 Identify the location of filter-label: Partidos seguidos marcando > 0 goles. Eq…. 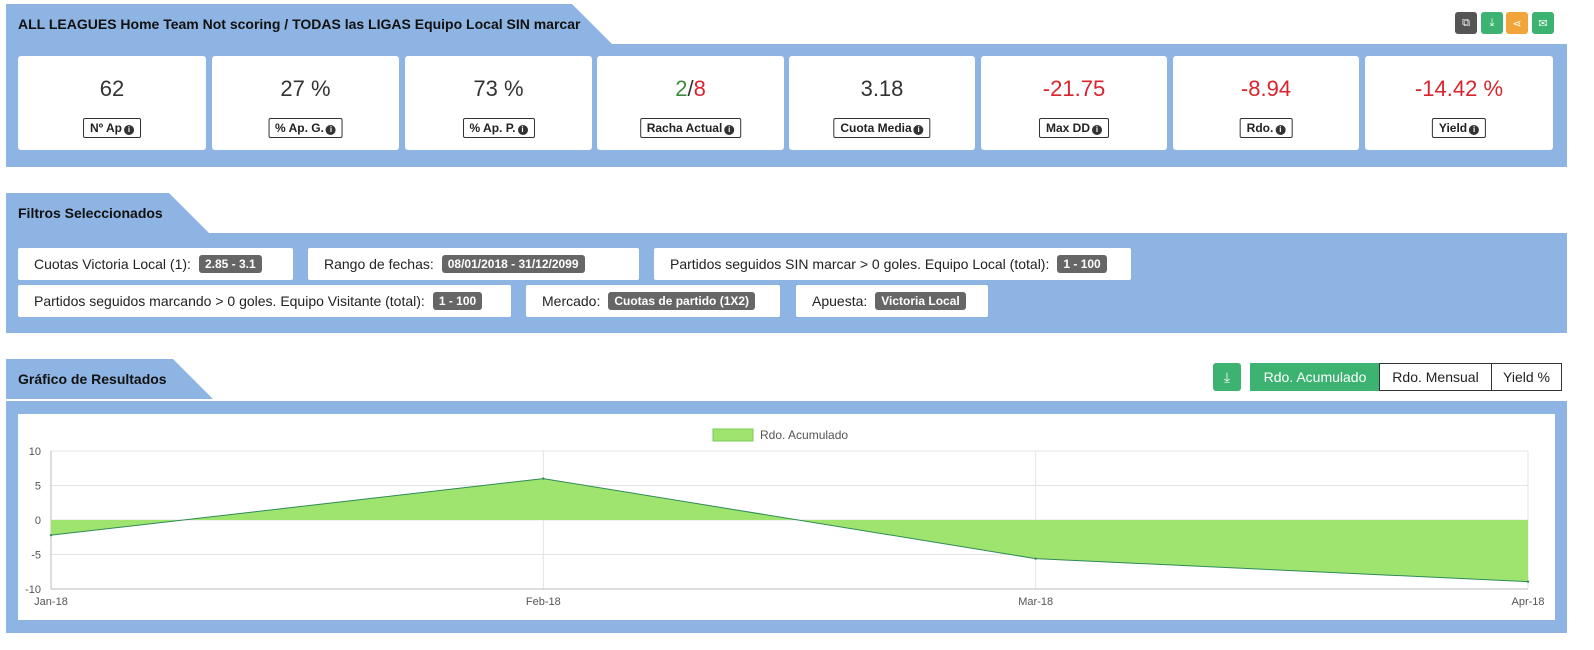
(229, 301).